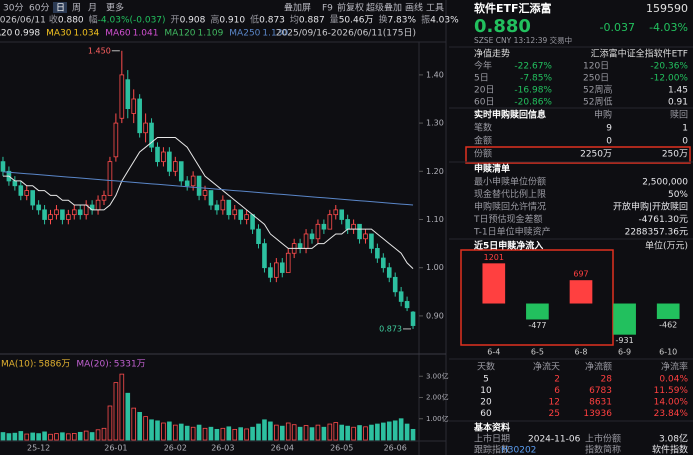 The width and height of the screenshot is (693, 455). Describe the element at coordinates (244, 34) in the screenshot. I see `label: MA250` at that location.